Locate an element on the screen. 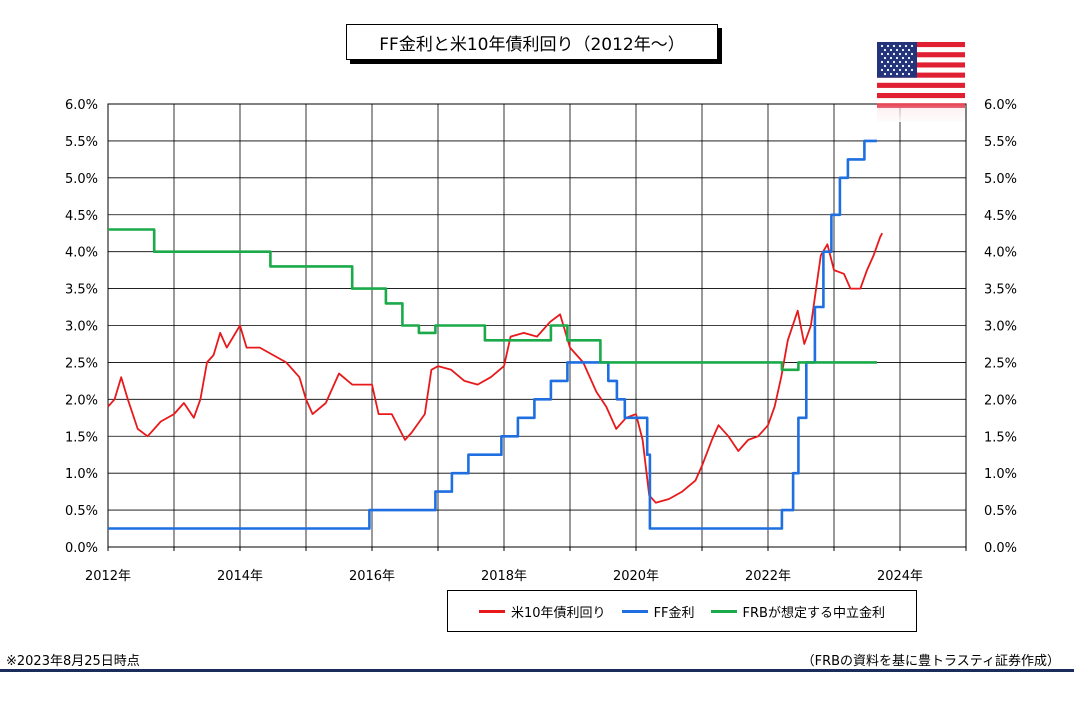 Image resolution: width=1074 pixels, height=707 pixels. x-tick-label: 2024年 is located at coordinates (900, 576).